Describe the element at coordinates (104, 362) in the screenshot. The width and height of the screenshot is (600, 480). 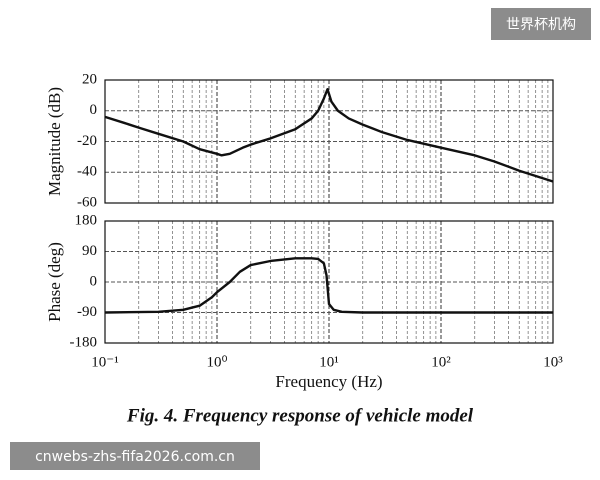
I see `x-tick-label: 10⁻¹` at that location.